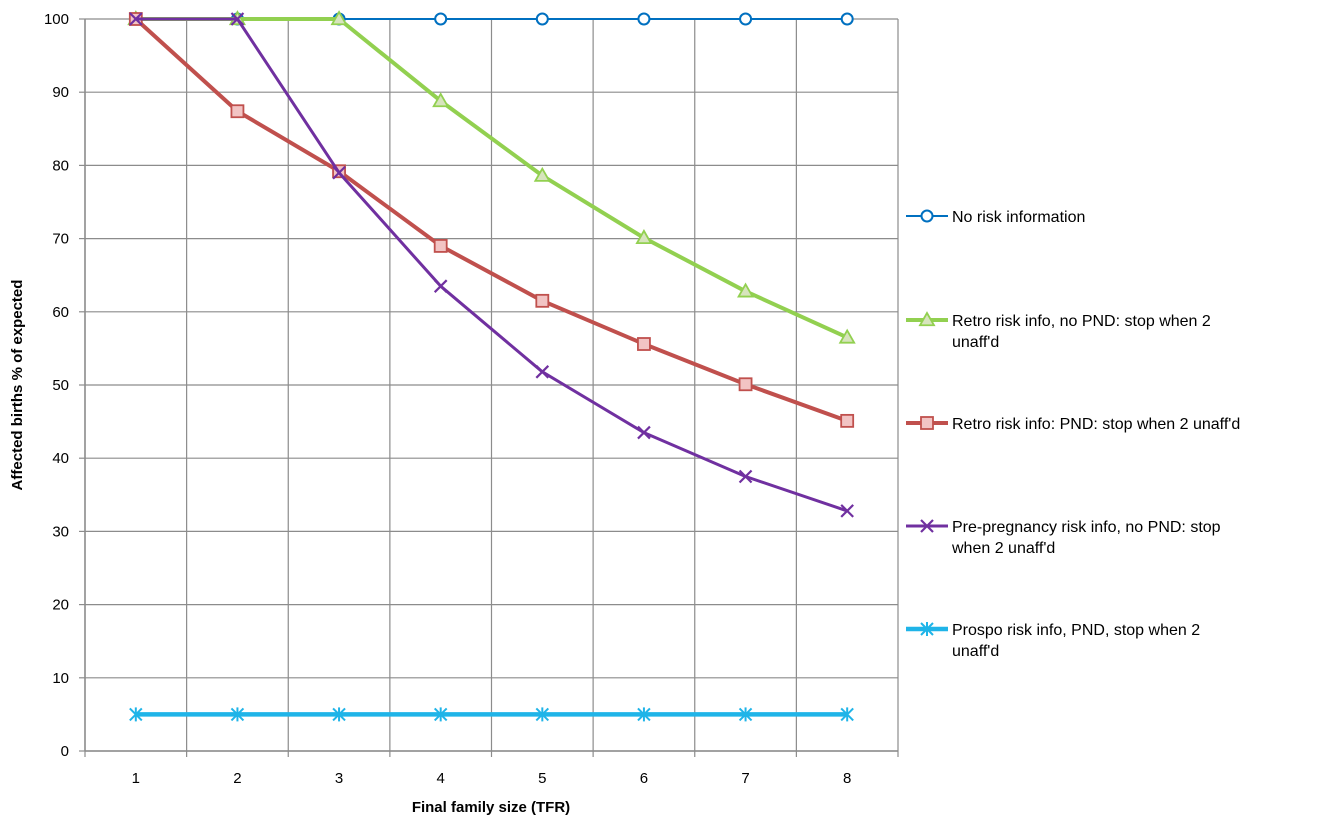  I want to click on y-tick-label: 100, so click(56, 19).